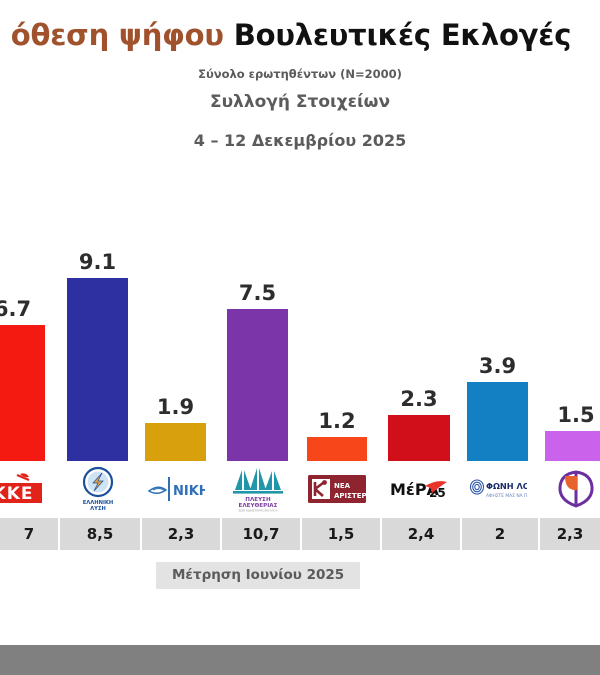 The image size is (600, 675). I want to click on svg-text: ΜέΡΑ, so click(415, 489).